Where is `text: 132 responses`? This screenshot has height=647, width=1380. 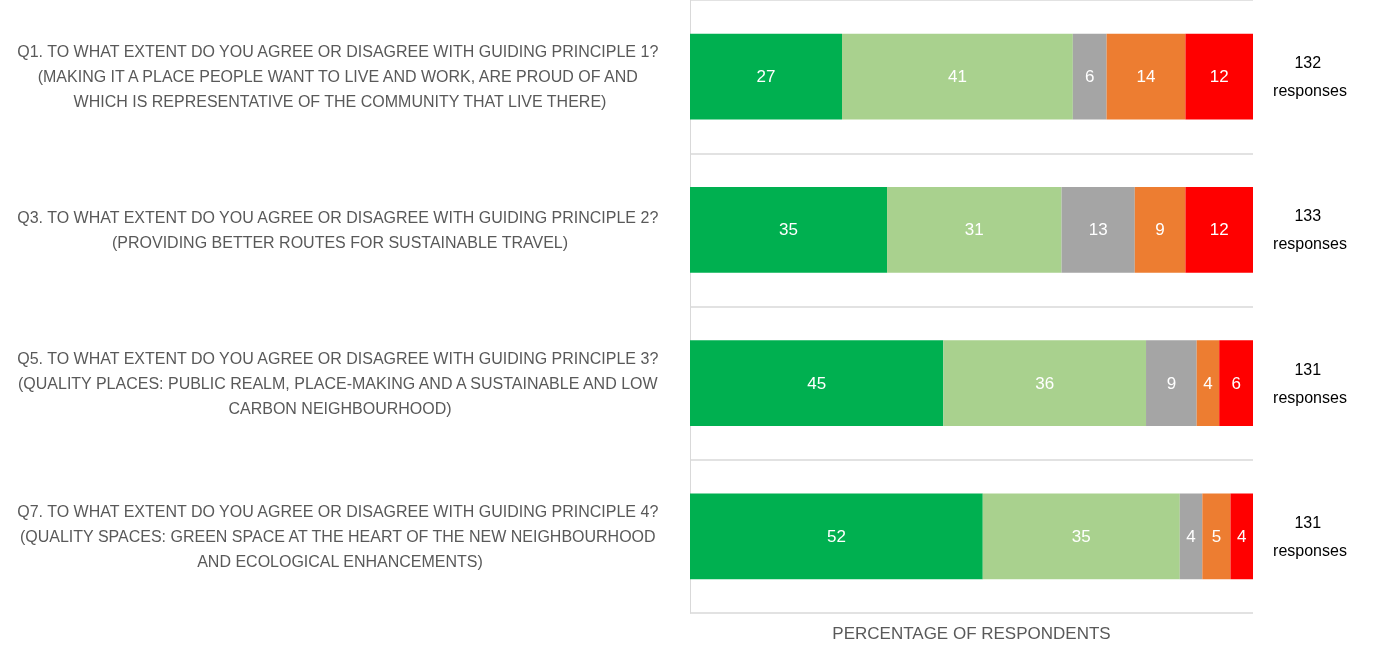
text: 132 responses is located at coordinates (1310, 77).